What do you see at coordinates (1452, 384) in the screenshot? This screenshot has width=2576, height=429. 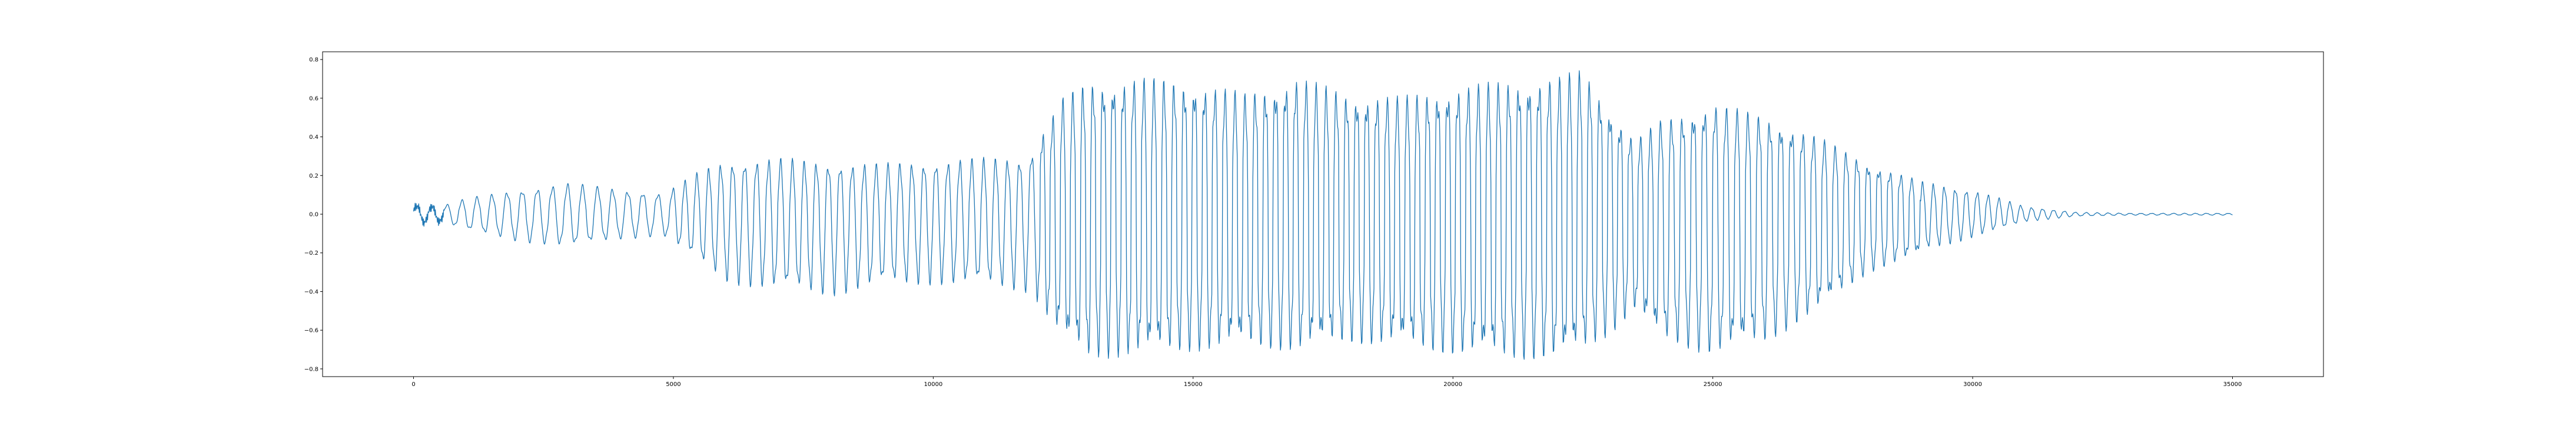 I see `x-tick-label: 20000` at bounding box center [1452, 384].